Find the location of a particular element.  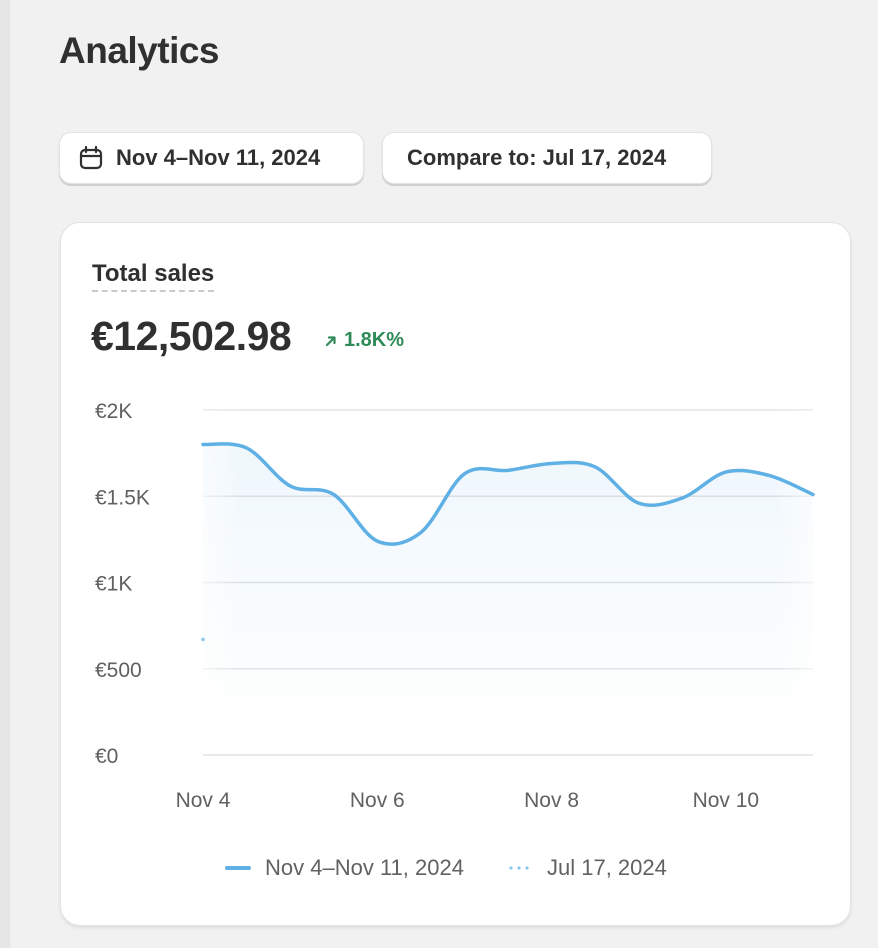

metric-label: Total sales is located at coordinates (153, 276).